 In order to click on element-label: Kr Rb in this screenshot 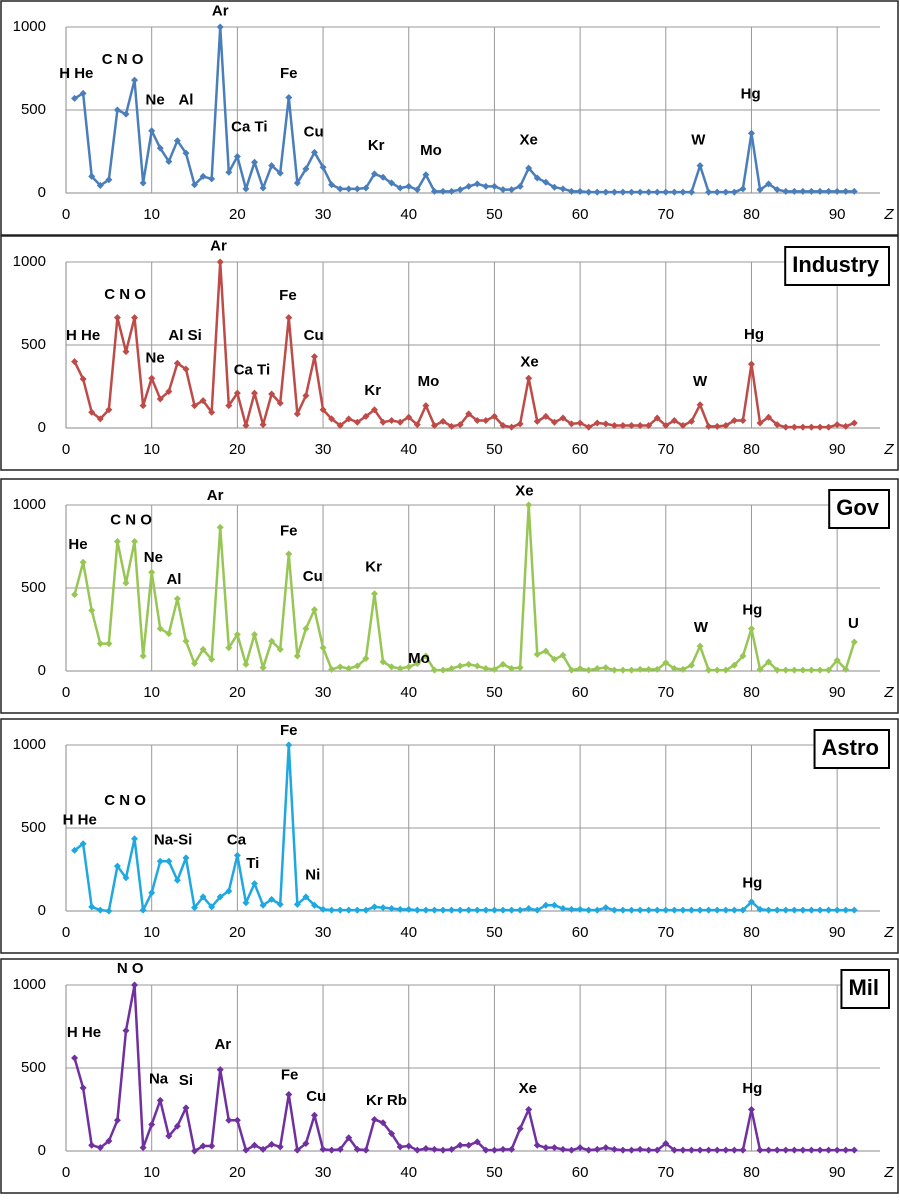, I will do `click(386, 1100)`.